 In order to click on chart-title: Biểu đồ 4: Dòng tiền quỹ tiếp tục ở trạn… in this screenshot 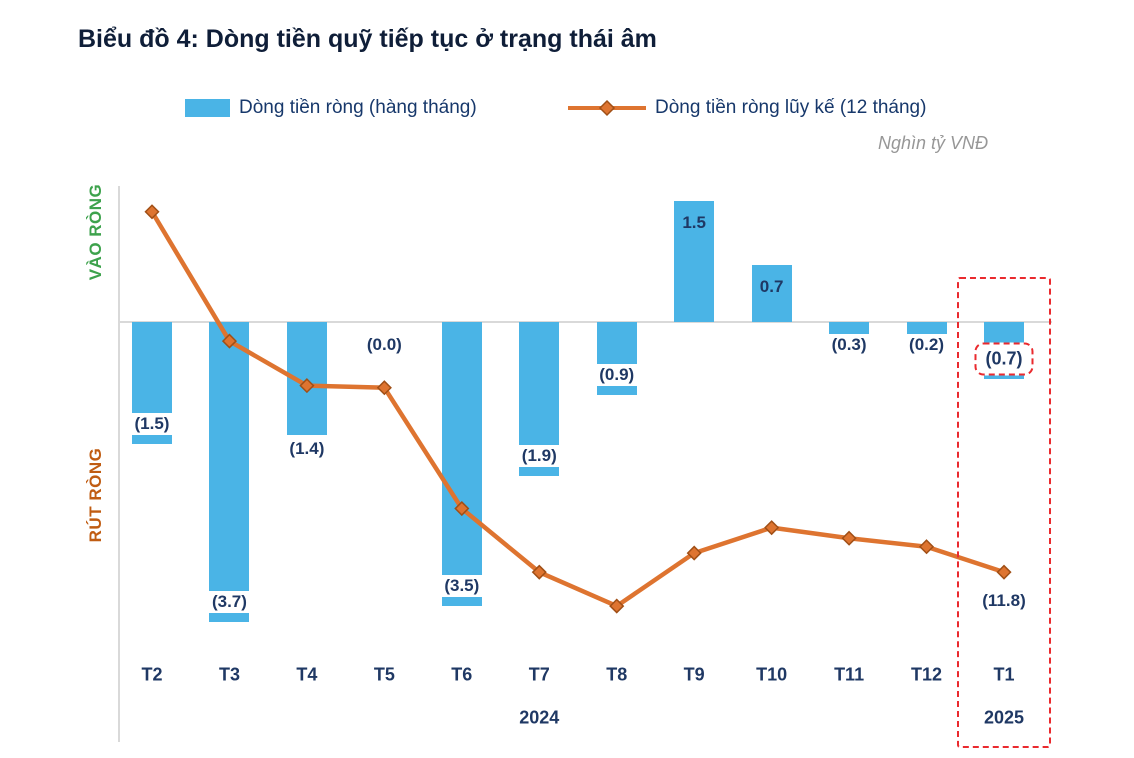, I will do `click(367, 39)`.